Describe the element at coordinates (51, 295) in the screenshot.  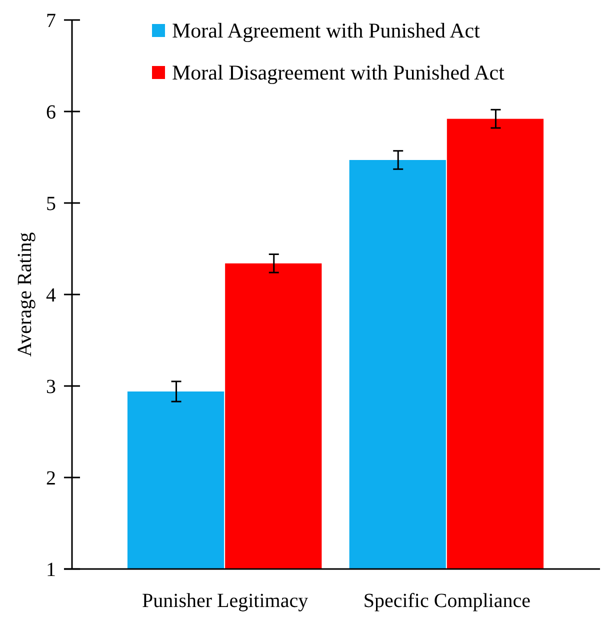
I see `y-tick-label: 4` at that location.